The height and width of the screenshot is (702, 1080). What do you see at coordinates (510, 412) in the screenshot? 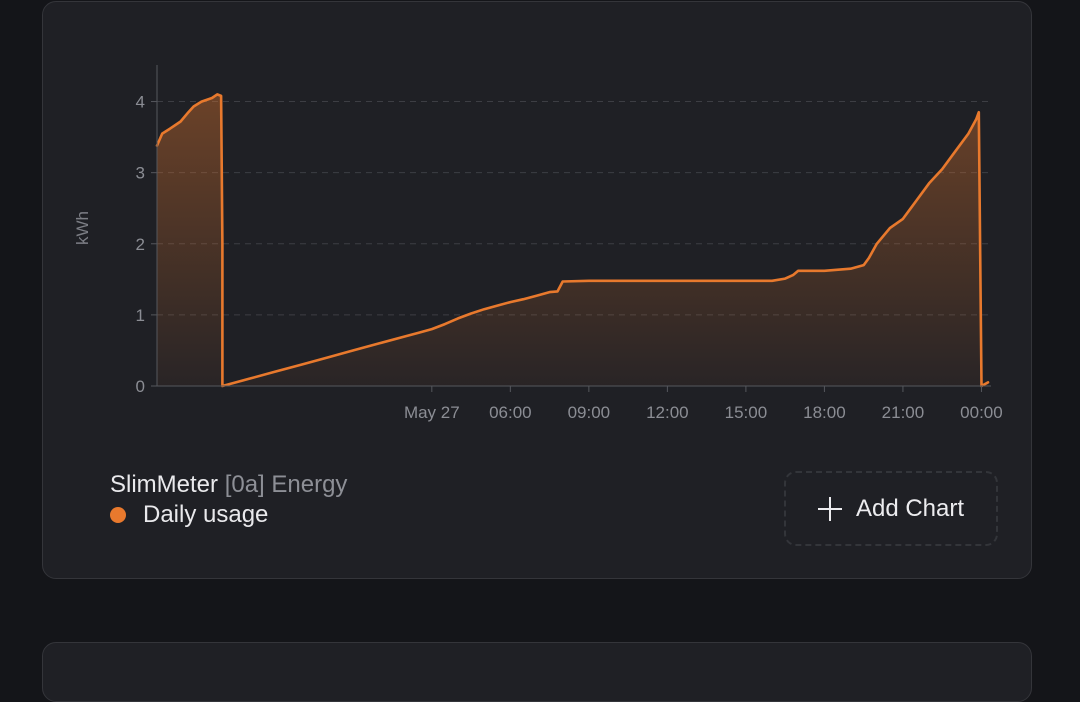
I see `x-tick-label: 06:00` at bounding box center [510, 412].